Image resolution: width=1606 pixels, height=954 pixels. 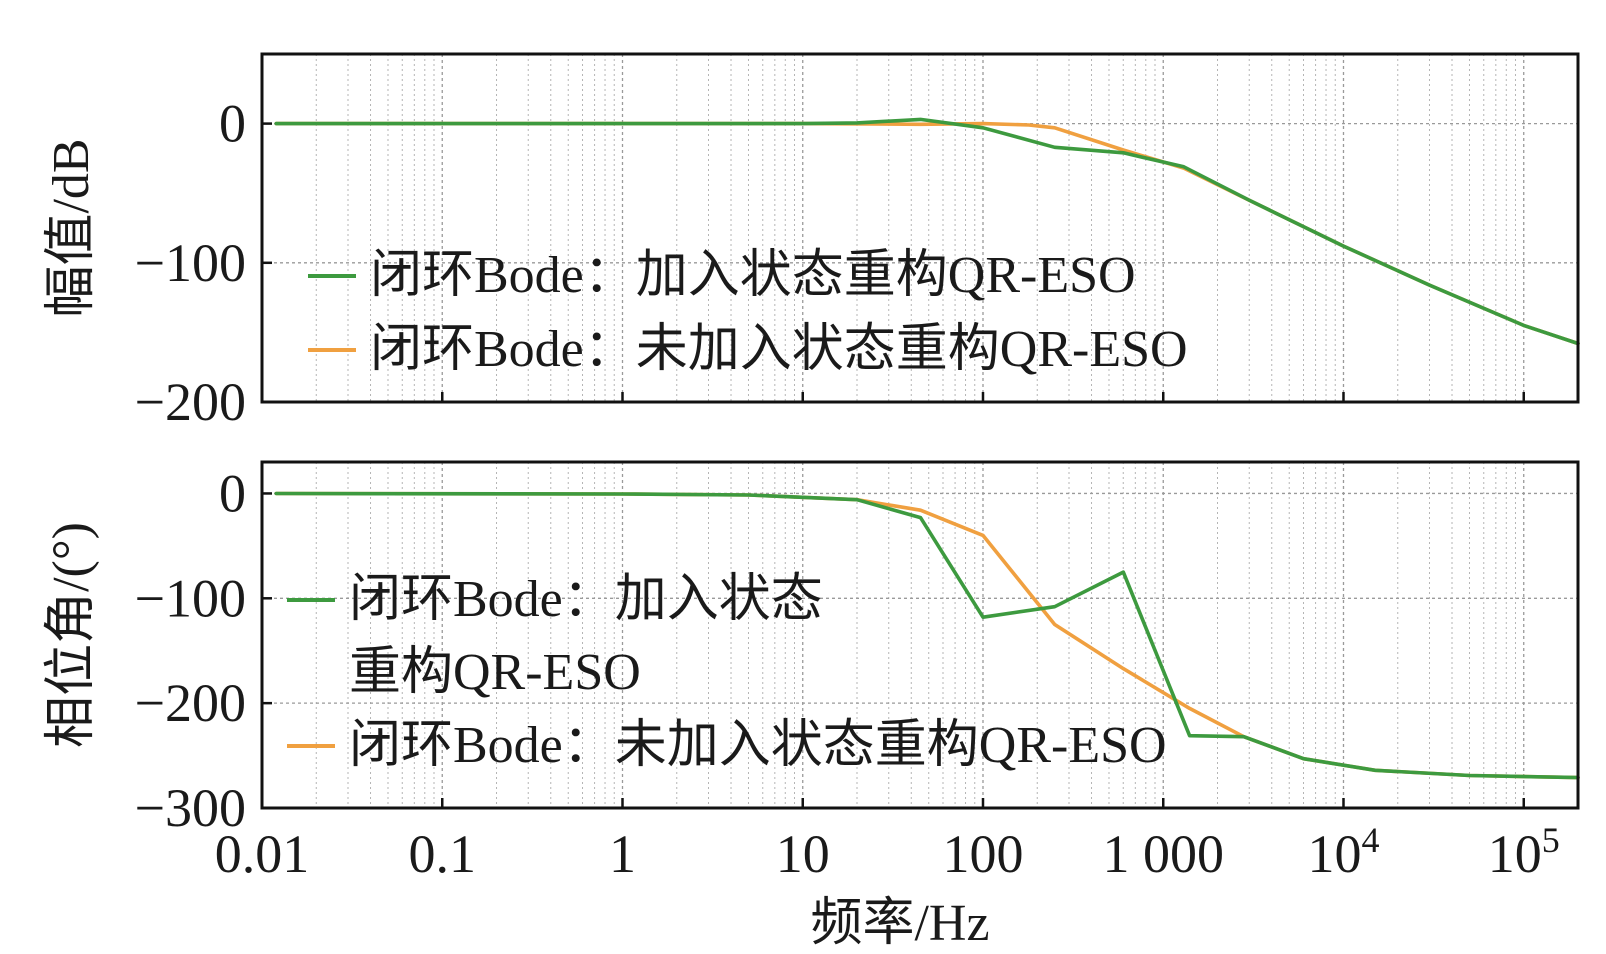 What do you see at coordinates (622, 854) in the screenshot?
I see `x-tick-label: 1` at bounding box center [622, 854].